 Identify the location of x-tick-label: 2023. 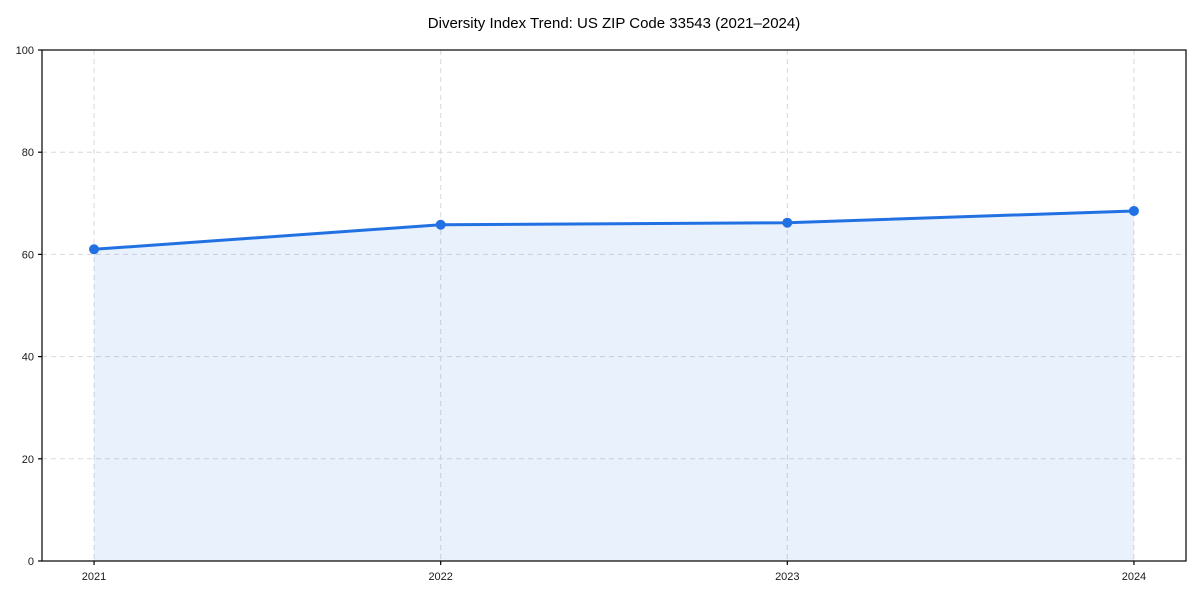
(787, 577).